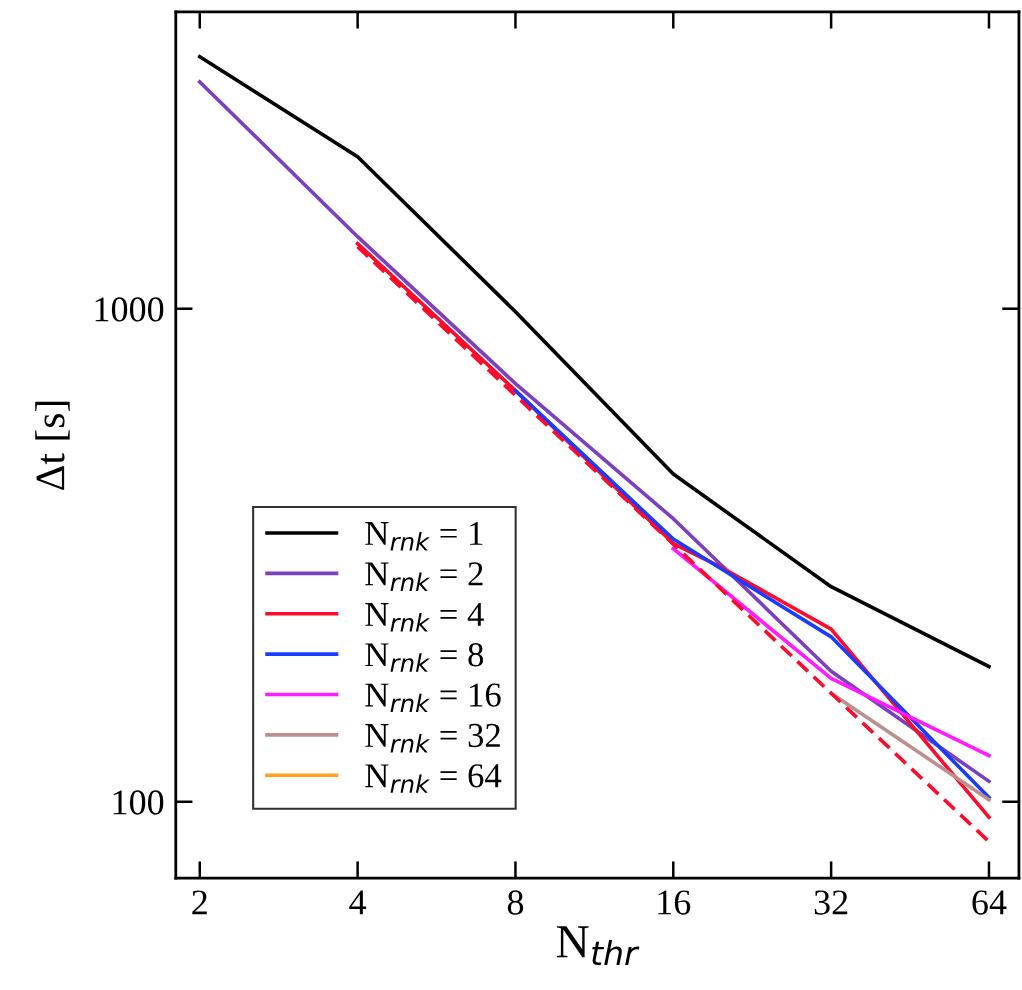  What do you see at coordinates (515, 902) in the screenshot?
I see `x-tick-label: 8` at bounding box center [515, 902].